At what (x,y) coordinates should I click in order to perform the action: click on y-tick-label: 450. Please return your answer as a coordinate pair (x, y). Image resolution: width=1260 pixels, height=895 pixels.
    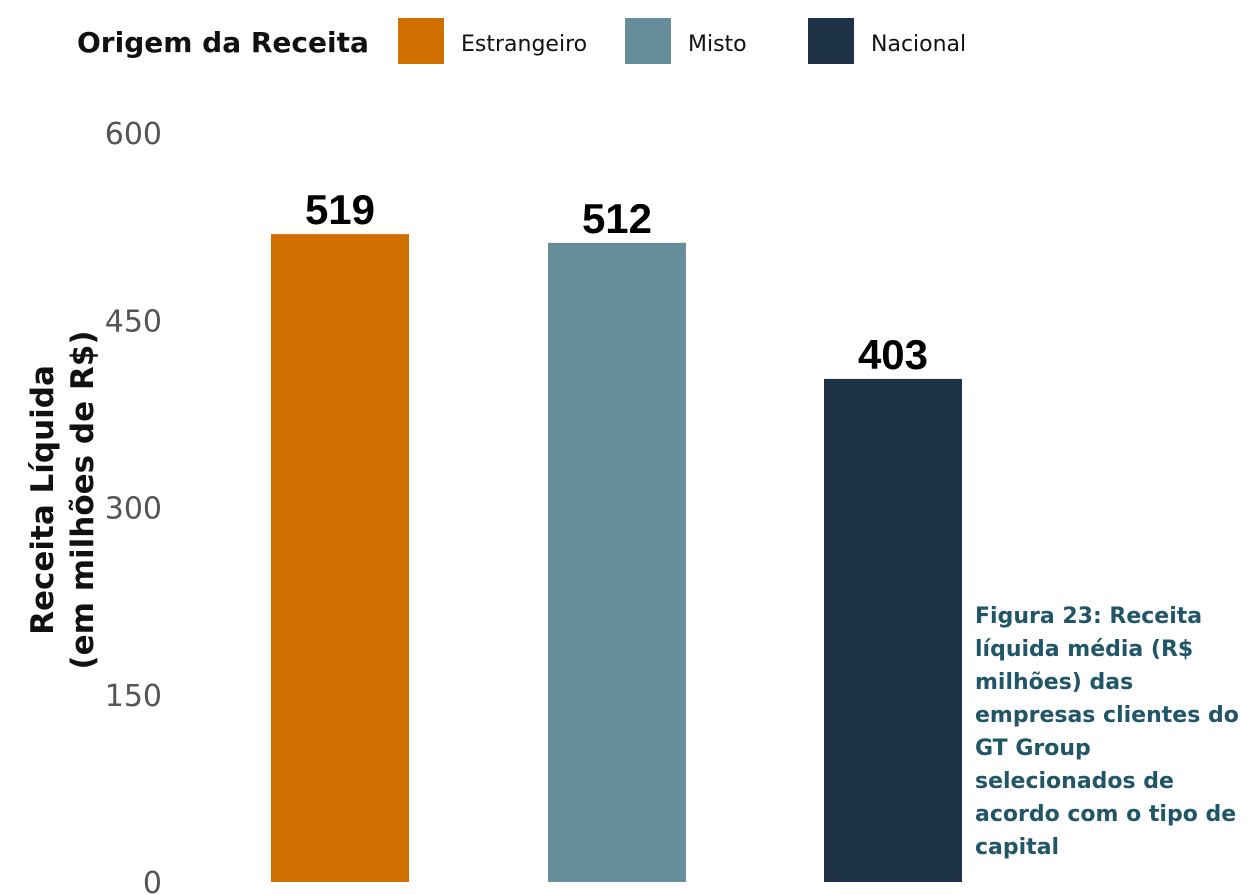
    Looking at the image, I should click on (133, 321).